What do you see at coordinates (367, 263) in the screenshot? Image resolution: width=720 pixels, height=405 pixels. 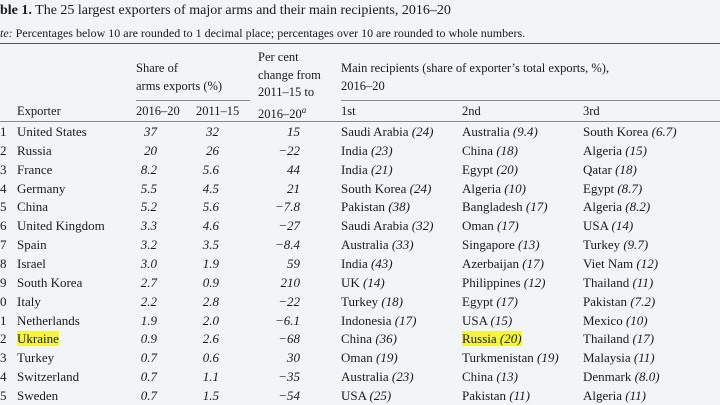 I see `recipient-wrap: India (43)` at bounding box center [367, 263].